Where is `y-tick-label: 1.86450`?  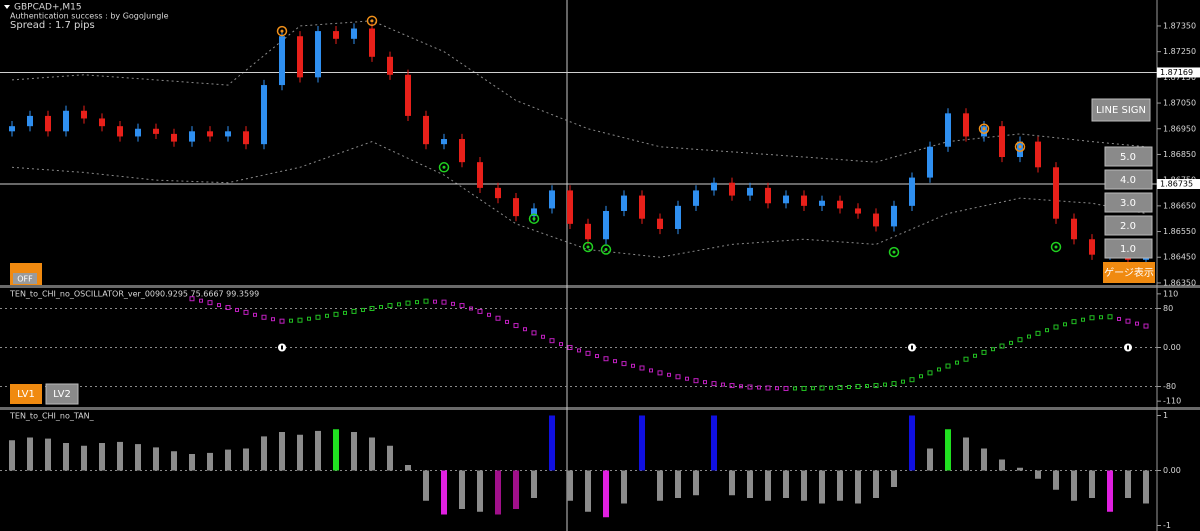
y-tick-label: 1.86450 is located at coordinates (1179, 257).